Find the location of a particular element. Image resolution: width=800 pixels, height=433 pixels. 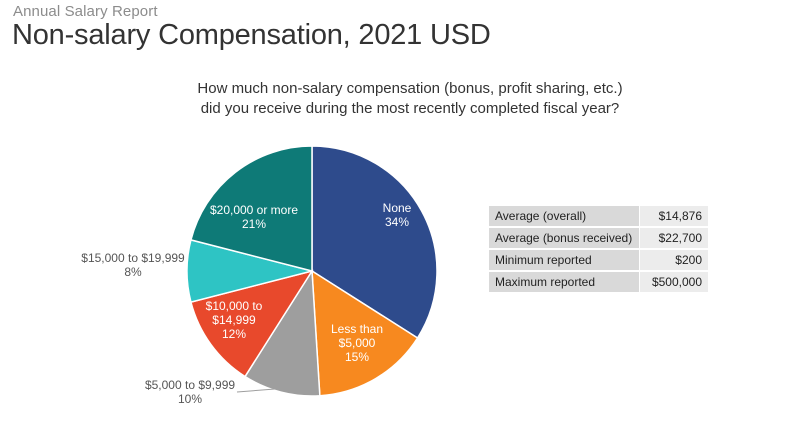

stats-label: Maximum reported is located at coordinates (564, 282).